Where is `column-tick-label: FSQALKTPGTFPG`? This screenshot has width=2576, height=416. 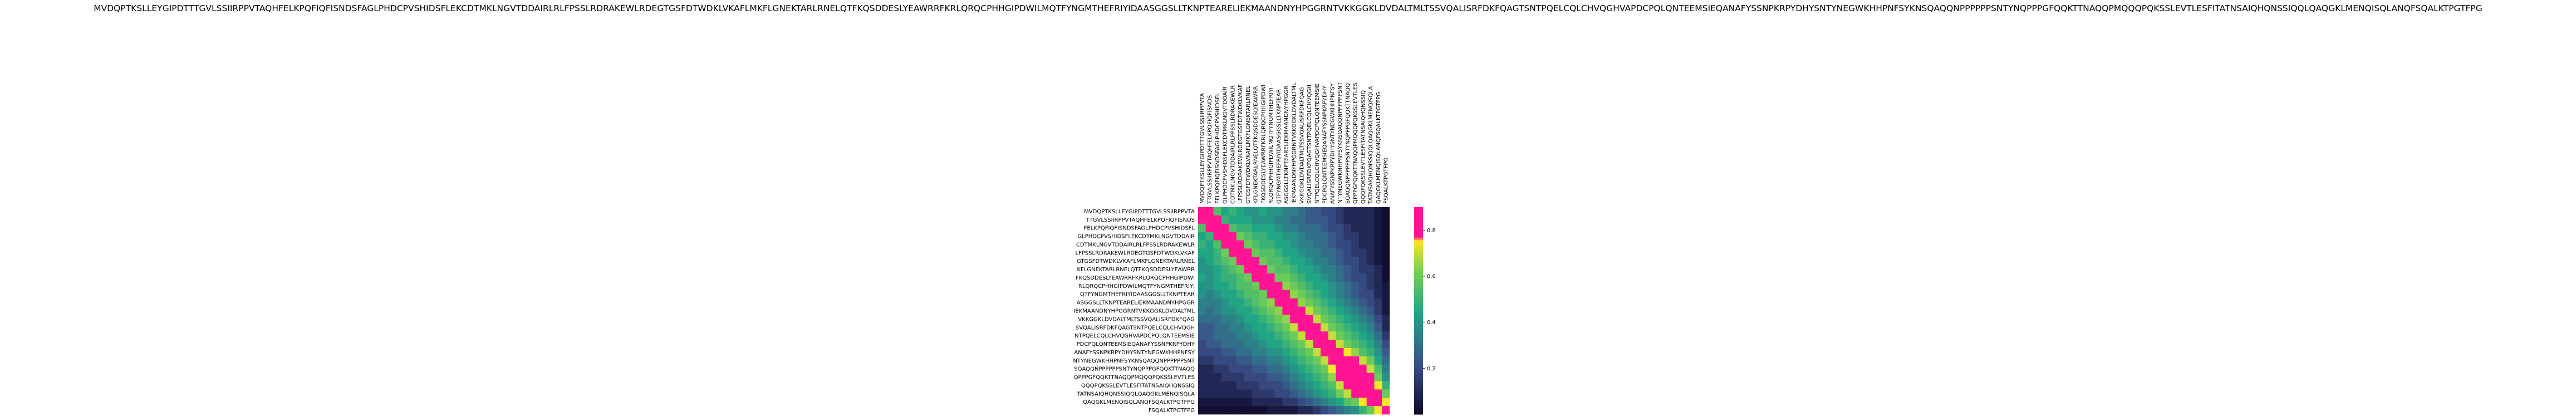
column-tick-label: FSQALKTPGTFPG is located at coordinates (1386, 181).